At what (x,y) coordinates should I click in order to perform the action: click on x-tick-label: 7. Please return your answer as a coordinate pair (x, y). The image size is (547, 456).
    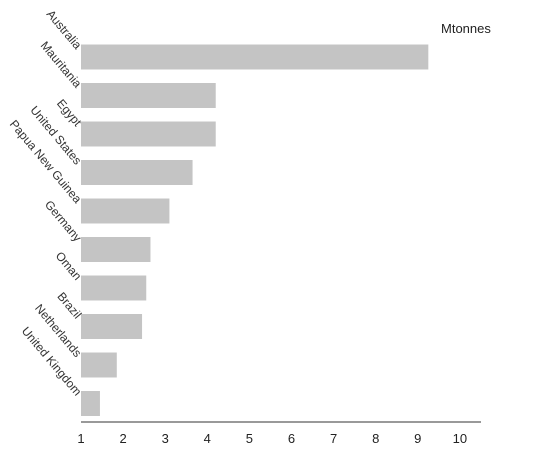
    Looking at the image, I should click on (333, 438).